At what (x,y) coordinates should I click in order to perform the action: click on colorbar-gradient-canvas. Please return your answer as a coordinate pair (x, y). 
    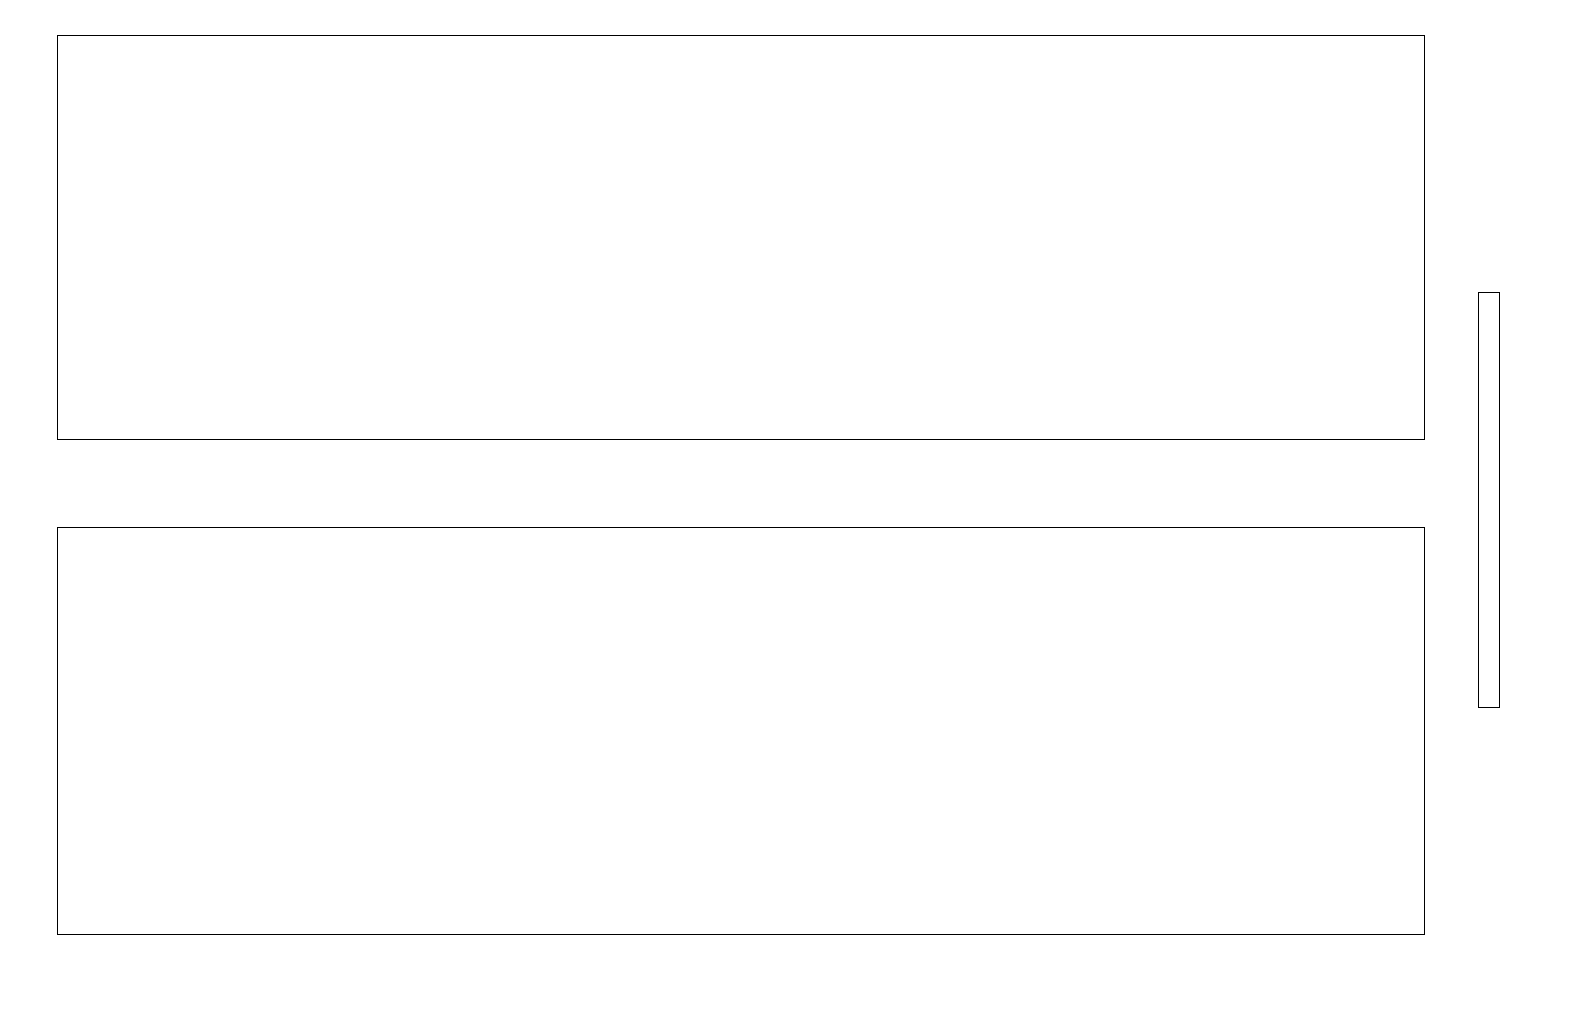
    Looking at the image, I should click on (1489, 500).